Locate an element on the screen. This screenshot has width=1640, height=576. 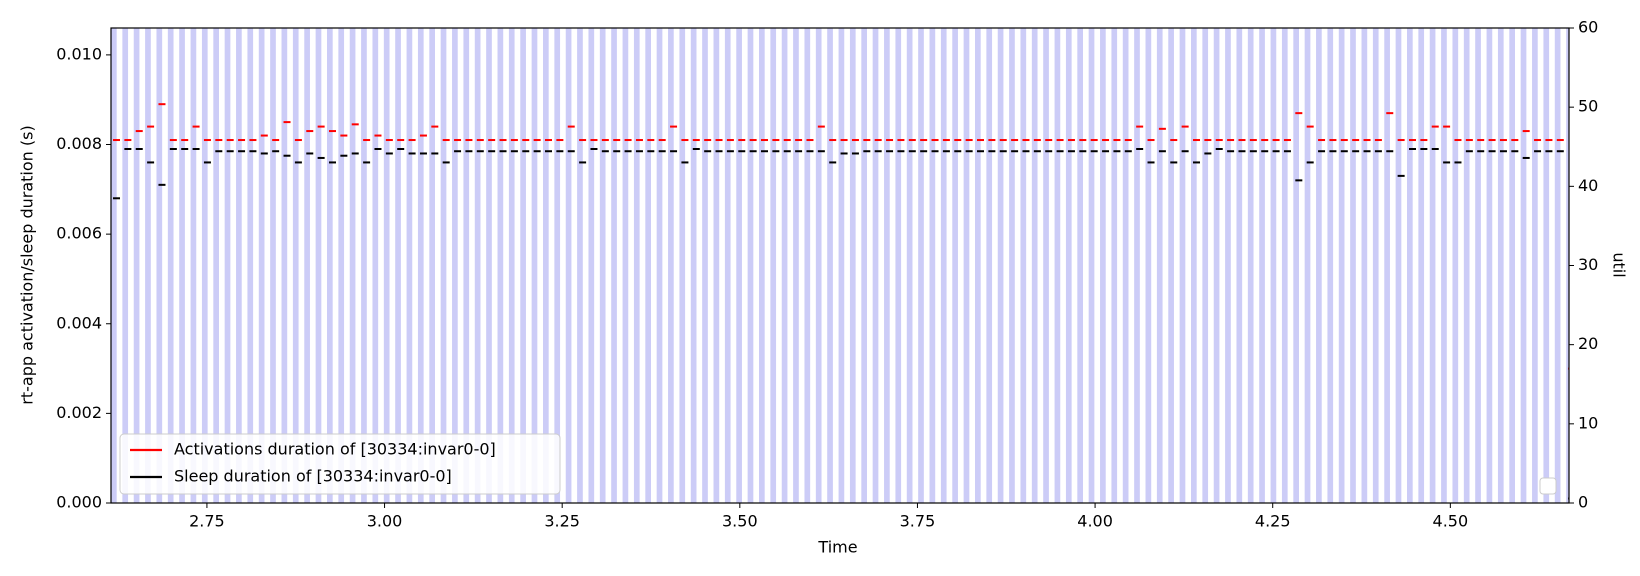
x-tick-label: 3.25 is located at coordinates (562, 521).